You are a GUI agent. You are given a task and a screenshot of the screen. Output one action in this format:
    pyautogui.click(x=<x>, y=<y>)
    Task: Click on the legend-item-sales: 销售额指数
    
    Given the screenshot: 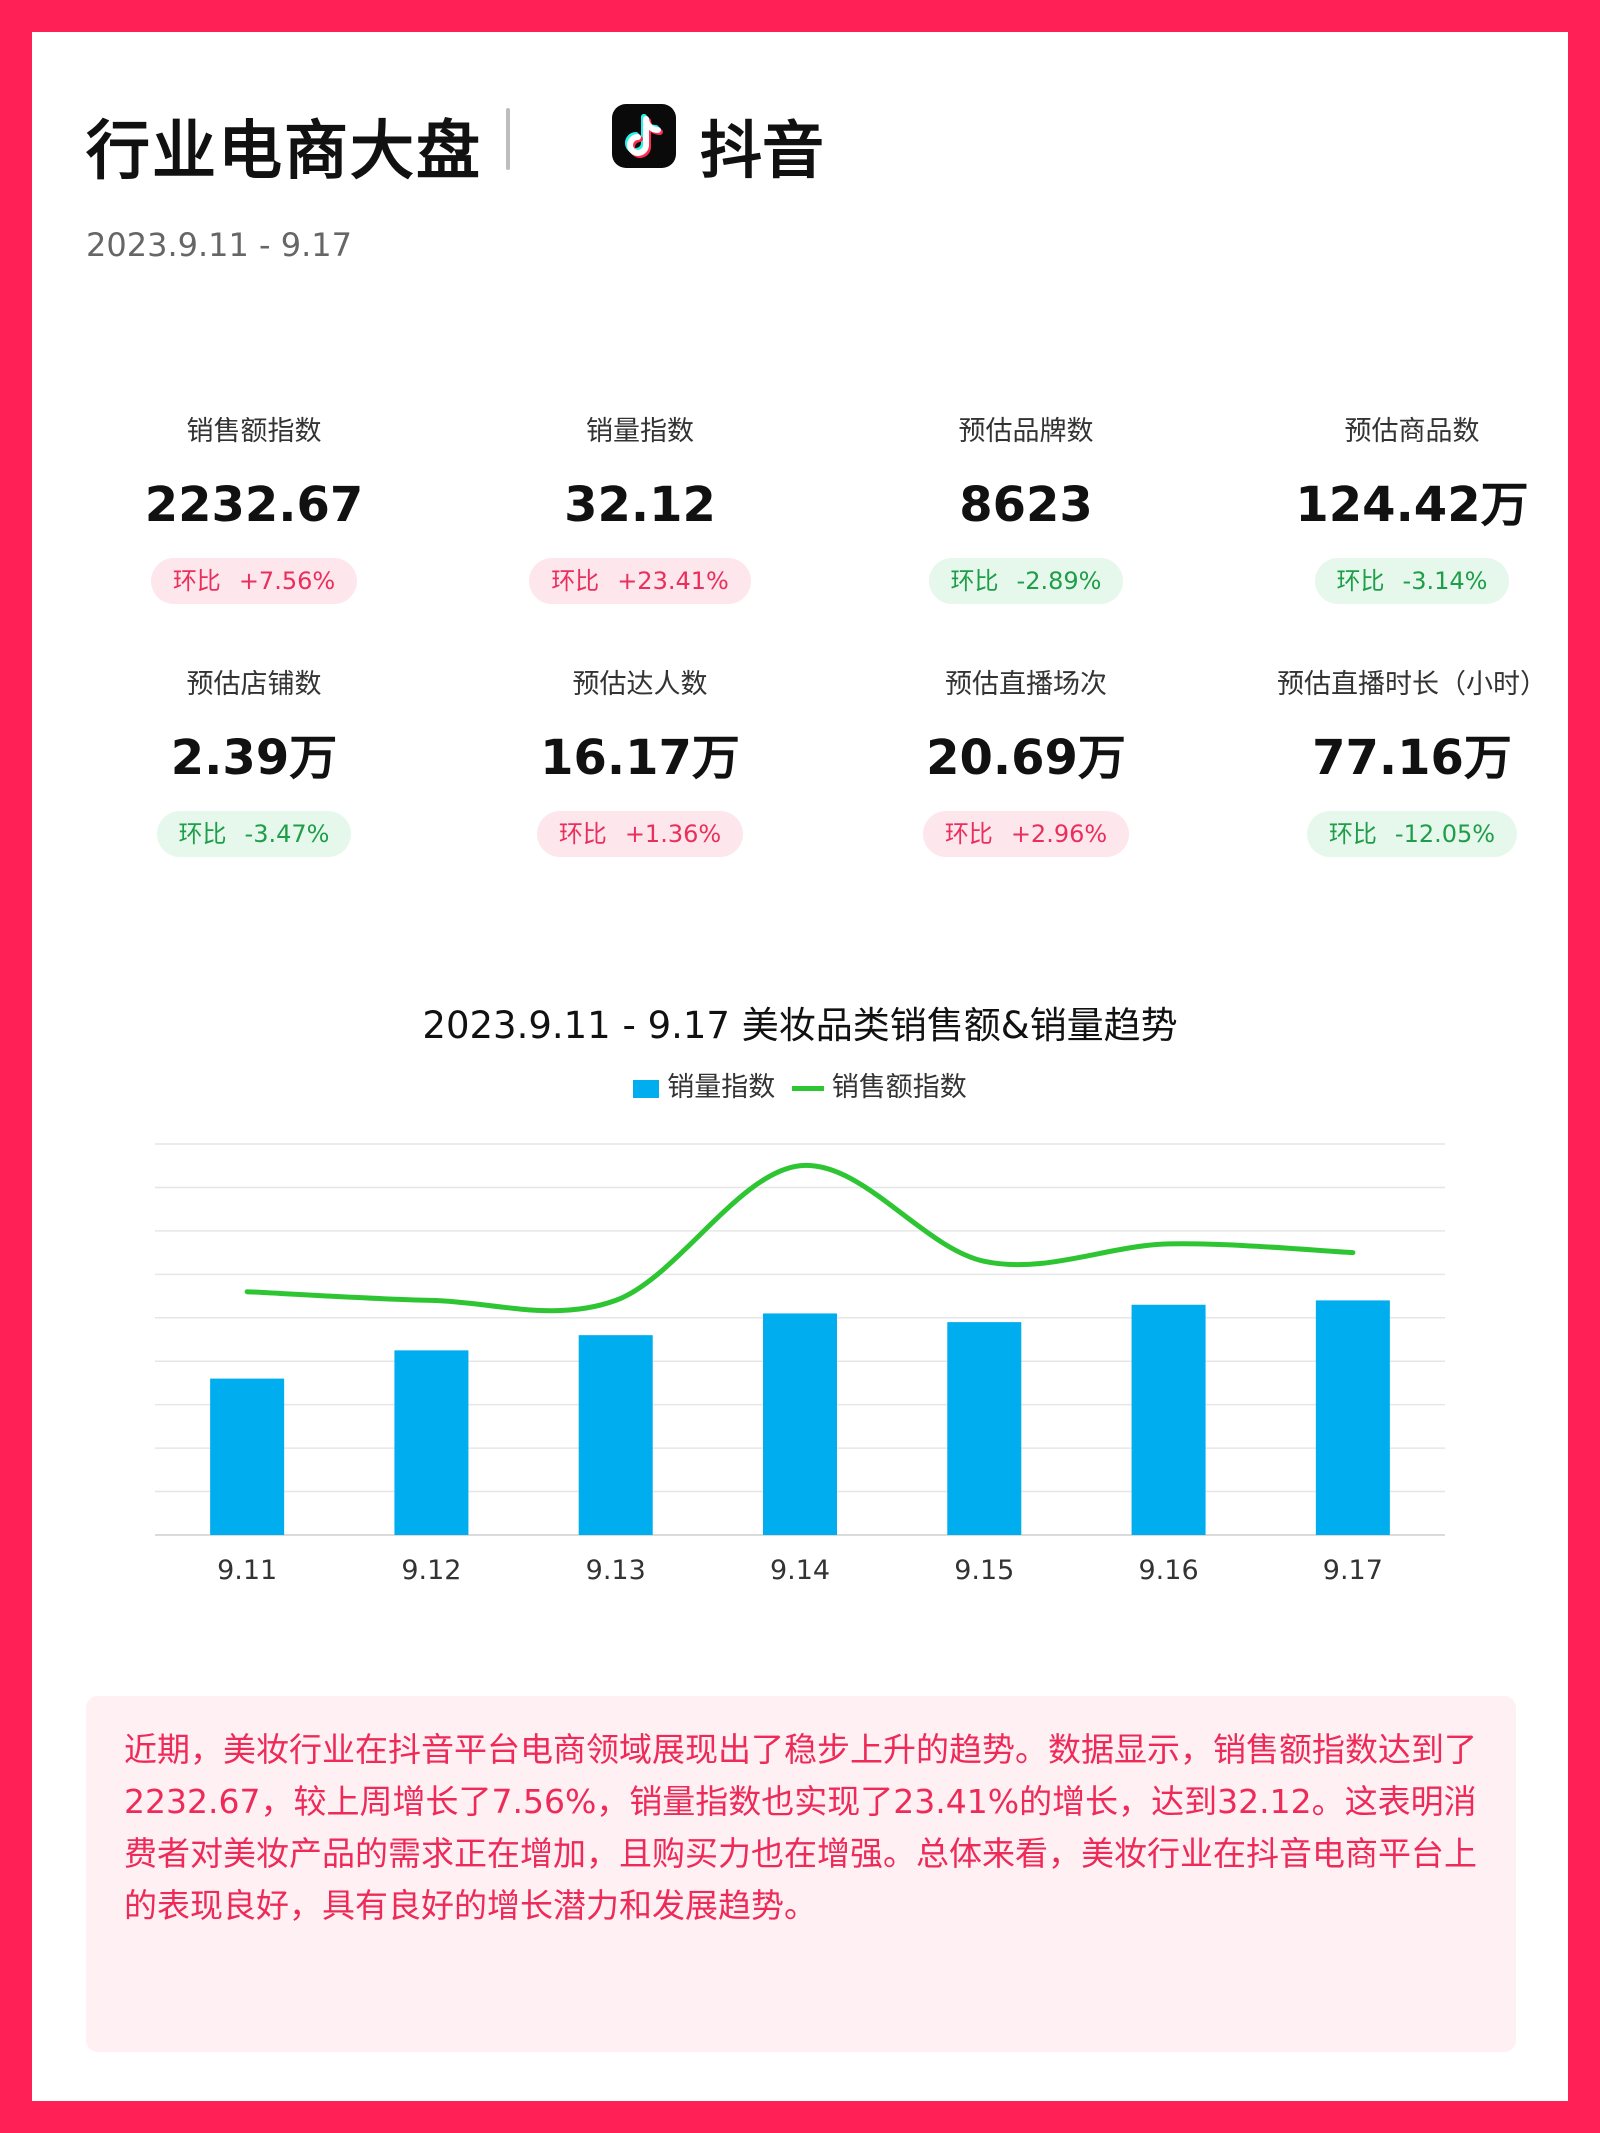 What is the action you would take?
    pyautogui.click(x=875, y=1084)
    